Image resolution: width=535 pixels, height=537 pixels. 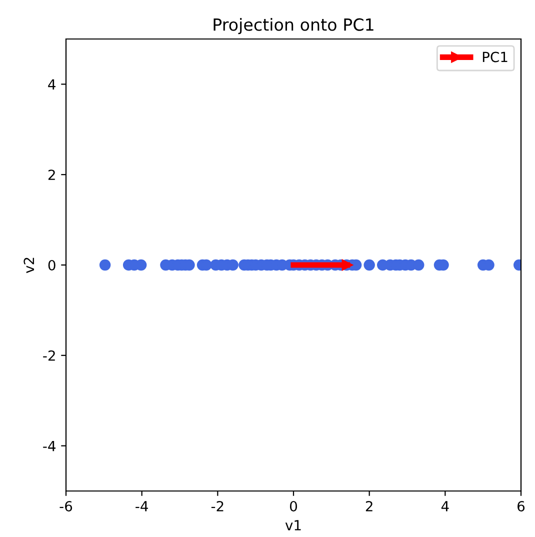 I want to click on y-tick-label: -2, so click(x=49, y=355).